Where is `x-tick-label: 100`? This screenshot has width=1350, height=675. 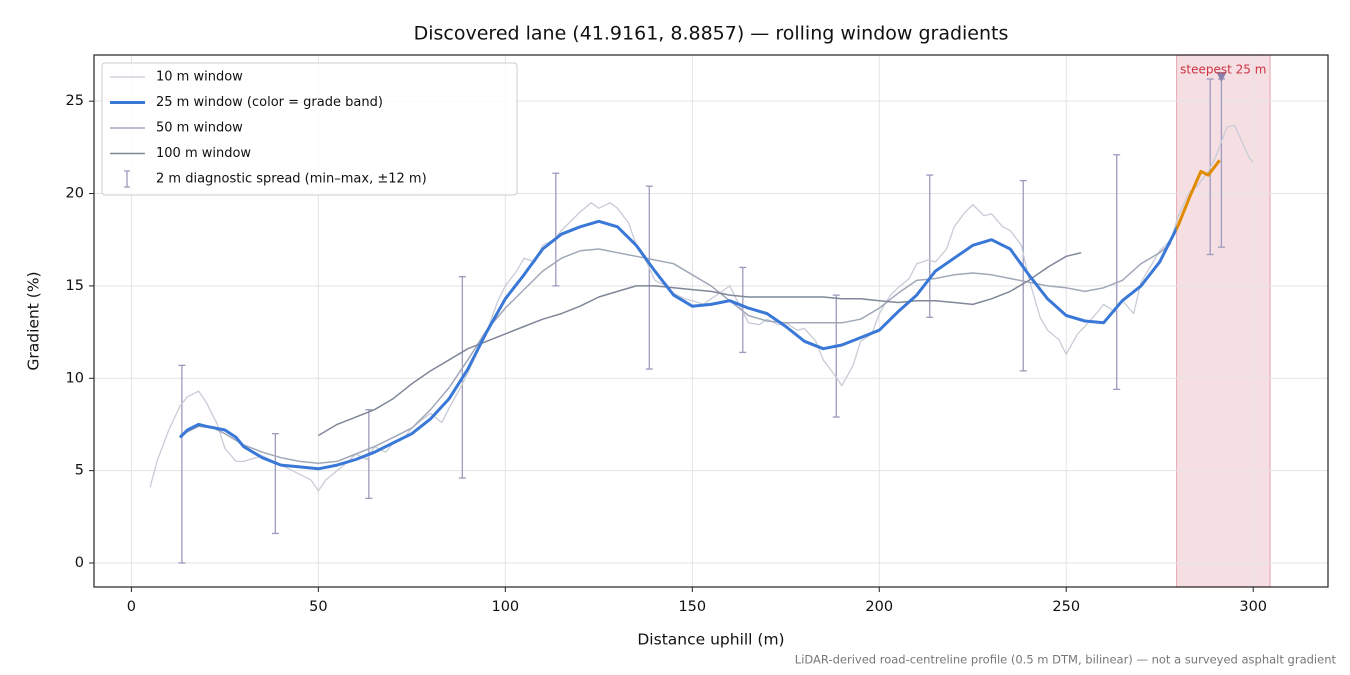 x-tick-label: 100 is located at coordinates (505, 607).